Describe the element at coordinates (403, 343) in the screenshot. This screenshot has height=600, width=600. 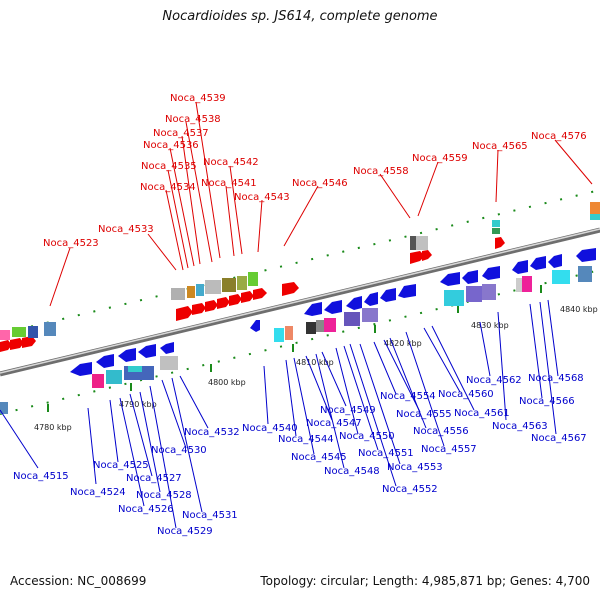
I see `scale-label: 4820 kbp` at that location.